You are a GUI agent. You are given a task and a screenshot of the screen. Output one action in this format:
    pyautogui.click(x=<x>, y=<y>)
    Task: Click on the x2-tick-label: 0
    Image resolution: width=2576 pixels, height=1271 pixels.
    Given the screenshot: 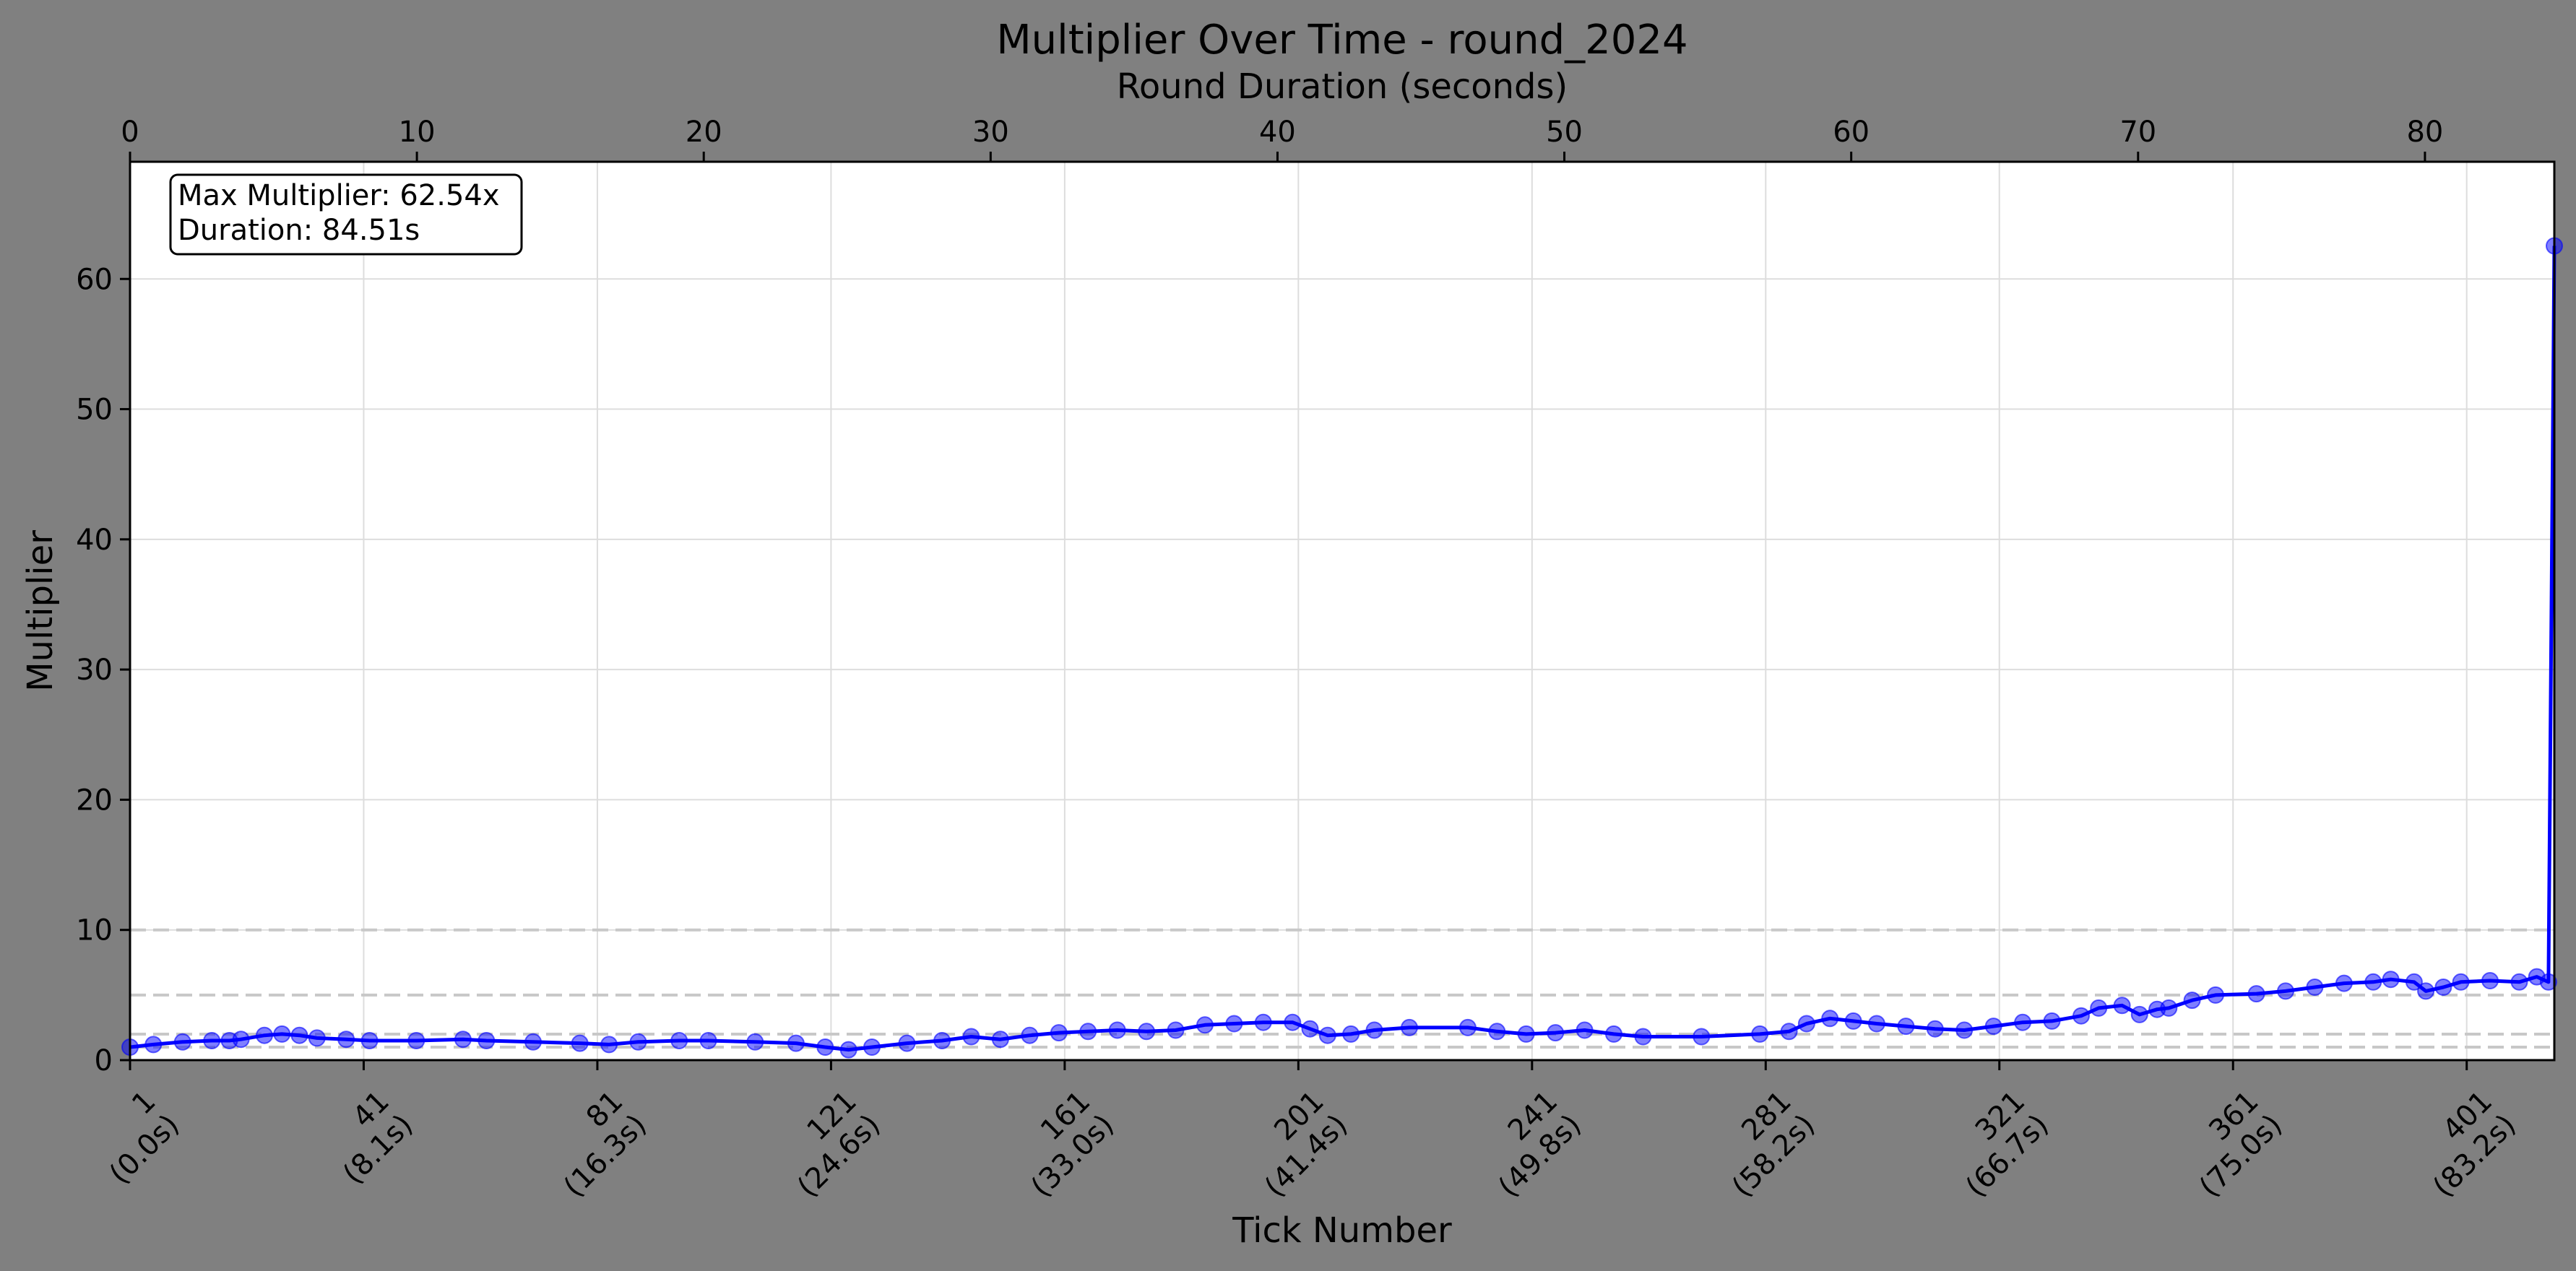 What is the action you would take?
    pyautogui.click(x=130, y=132)
    